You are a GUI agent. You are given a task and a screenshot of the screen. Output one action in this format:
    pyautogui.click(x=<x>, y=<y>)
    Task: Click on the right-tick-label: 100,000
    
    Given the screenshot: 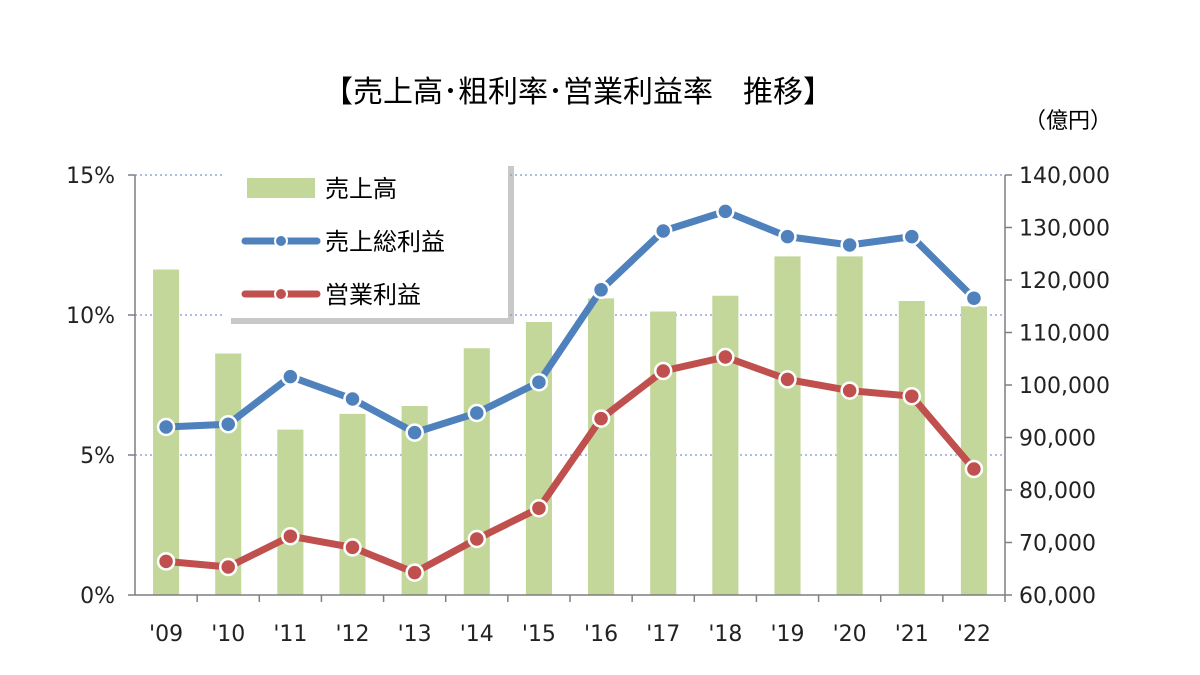 What is the action you would take?
    pyautogui.click(x=1064, y=386)
    